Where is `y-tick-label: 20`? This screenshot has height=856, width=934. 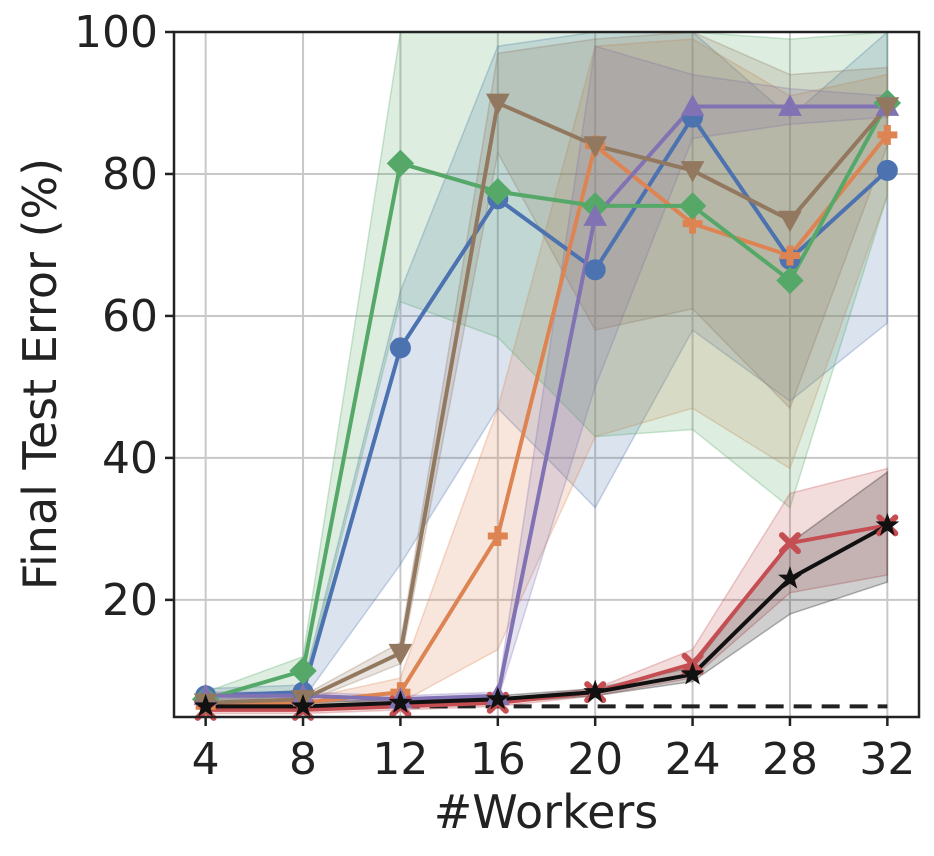
y-tick-label: 20 is located at coordinates (130, 600).